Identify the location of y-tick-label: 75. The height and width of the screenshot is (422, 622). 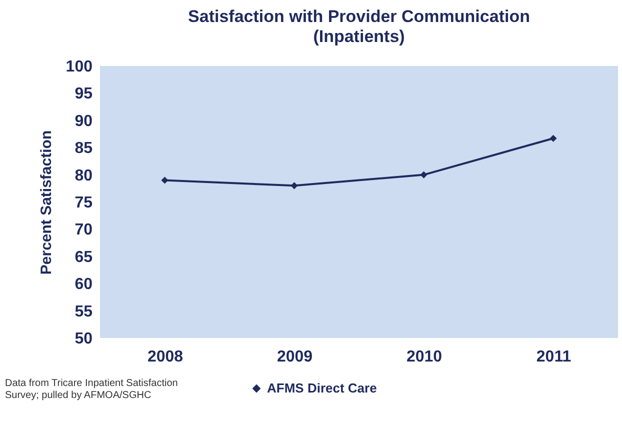
(83, 203).